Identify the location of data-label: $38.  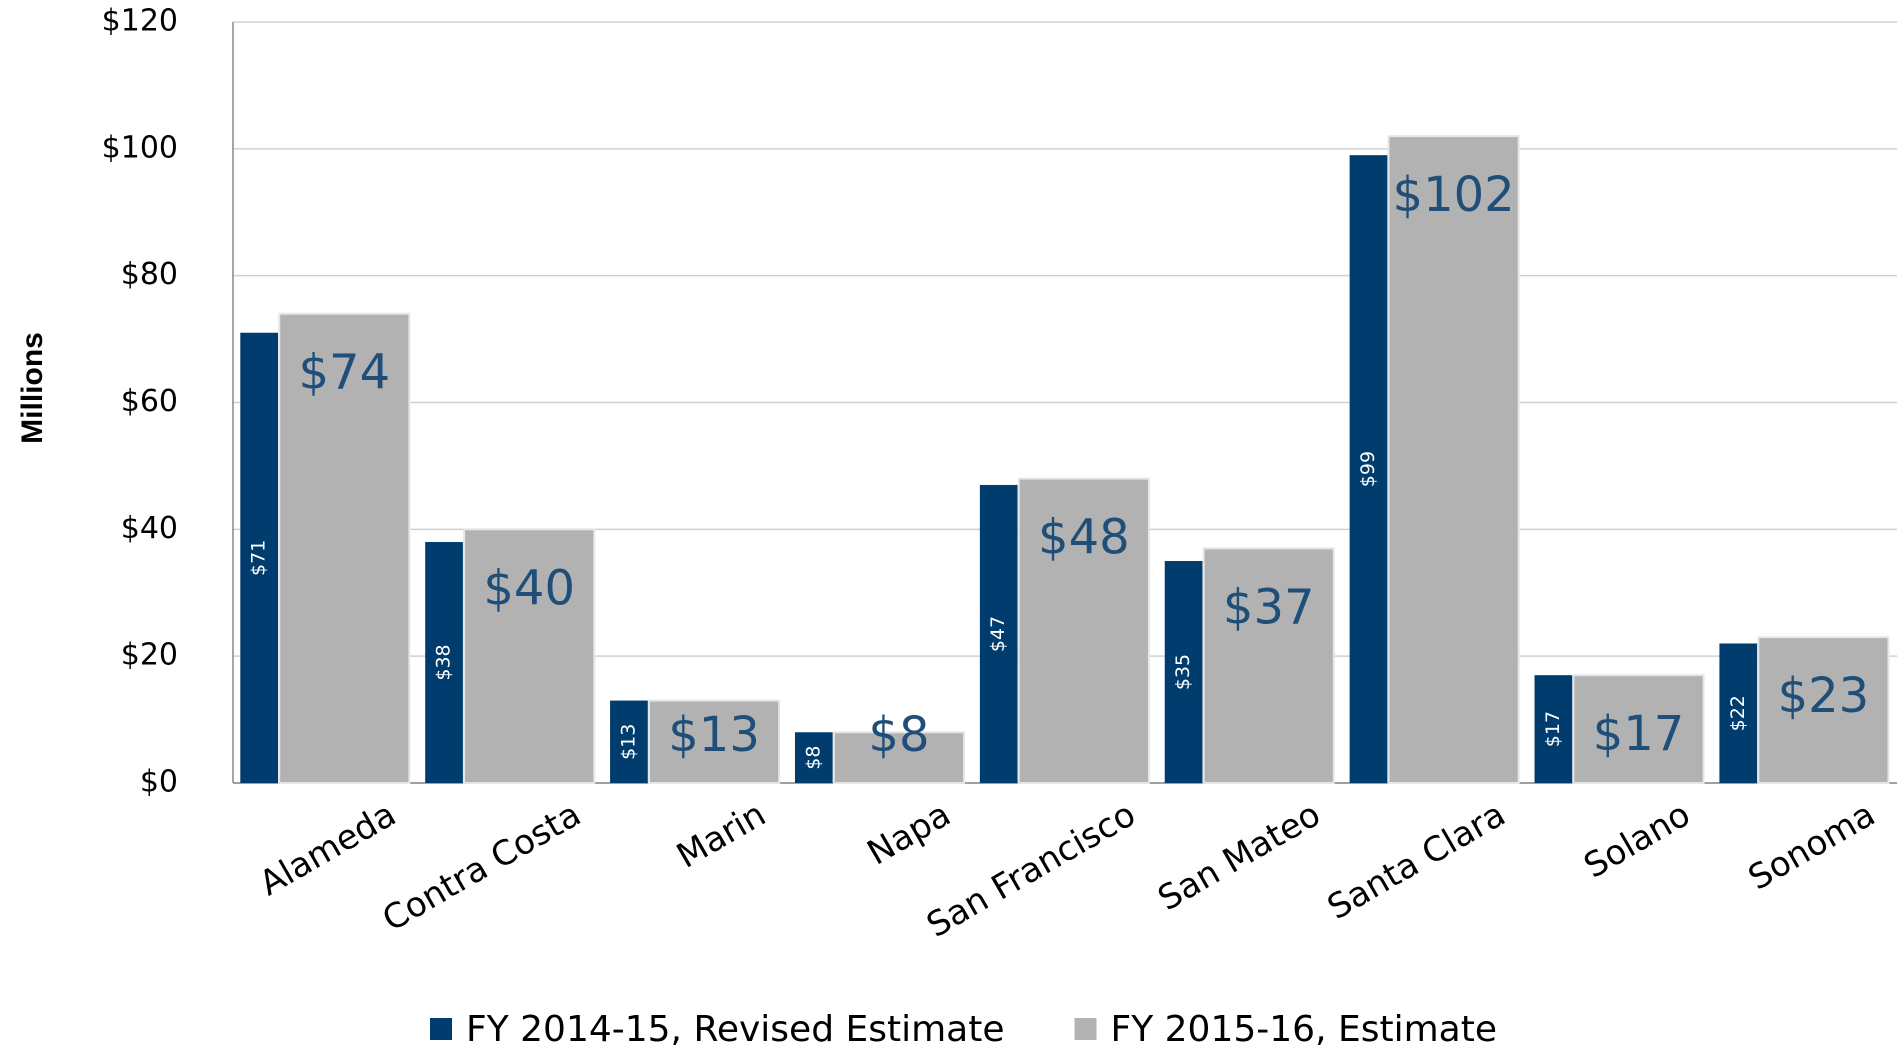
(444, 662).